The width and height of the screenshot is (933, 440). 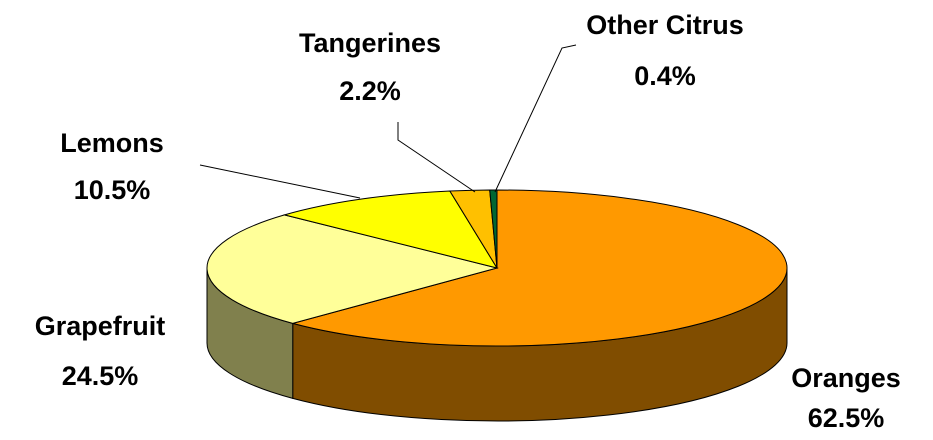 I want to click on slice-label: Lemons, so click(x=112, y=143).